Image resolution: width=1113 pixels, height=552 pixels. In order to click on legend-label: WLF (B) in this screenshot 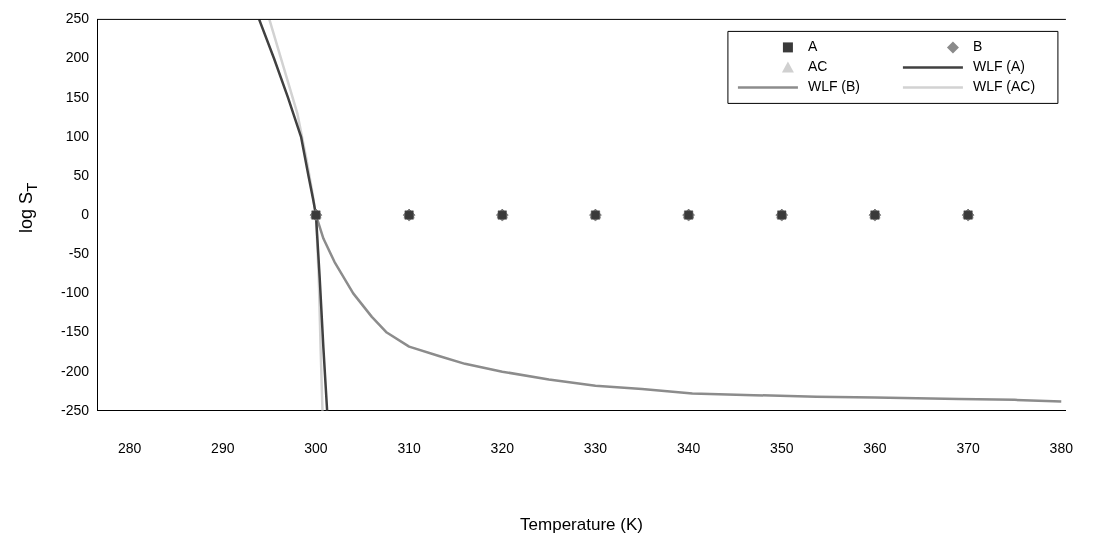, I will do `click(834, 86)`.